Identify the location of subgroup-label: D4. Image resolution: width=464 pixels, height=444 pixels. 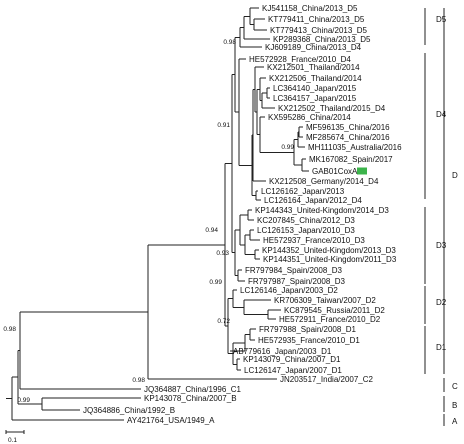
(441, 114).